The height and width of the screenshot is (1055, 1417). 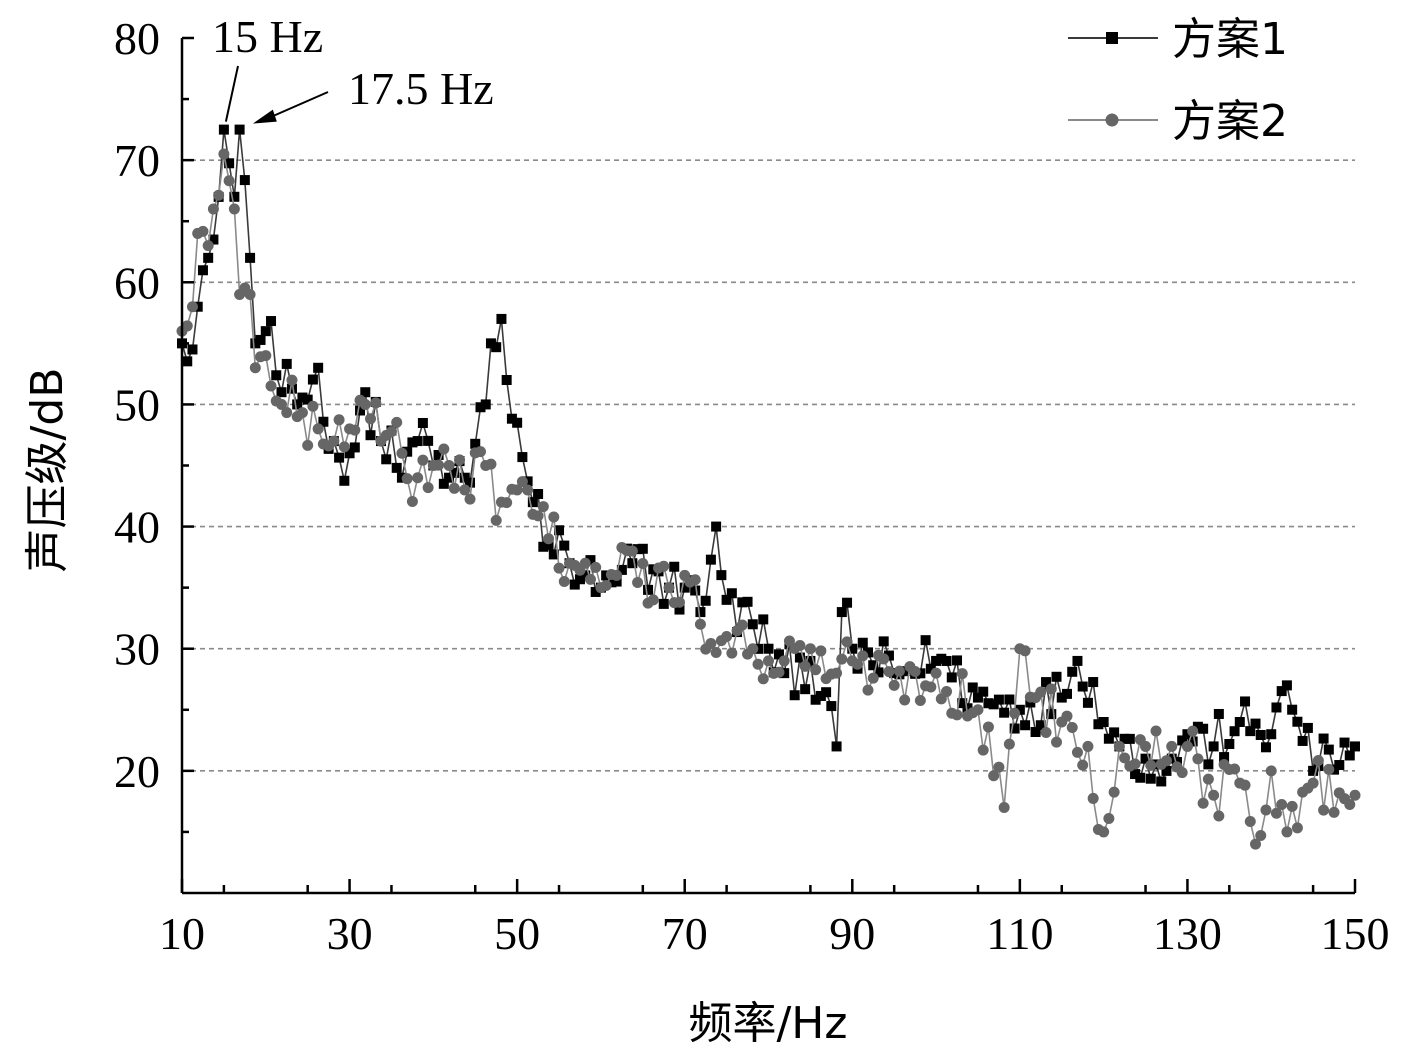 What do you see at coordinates (137, 160) in the screenshot?
I see `y-tick-label: 70` at bounding box center [137, 160].